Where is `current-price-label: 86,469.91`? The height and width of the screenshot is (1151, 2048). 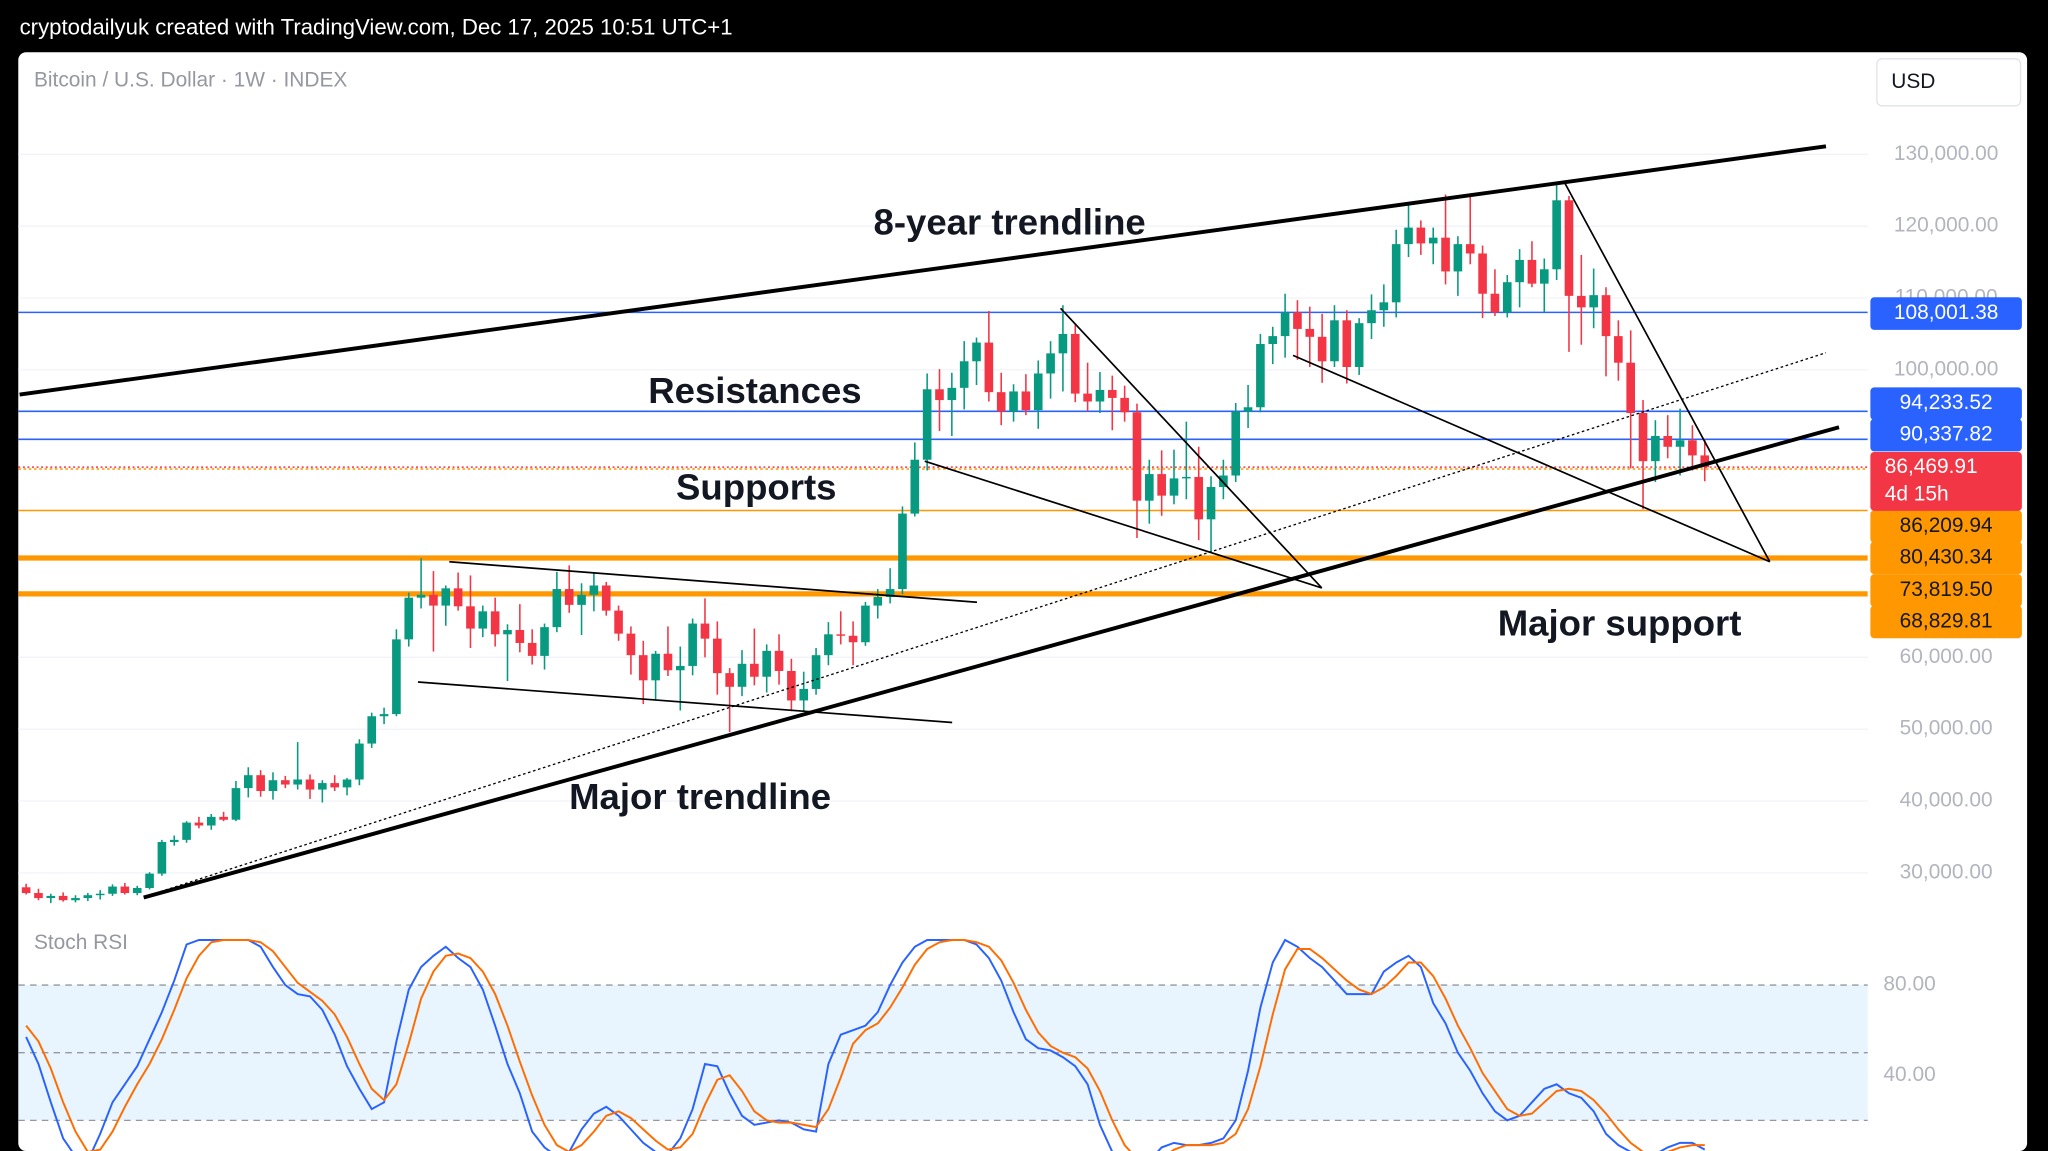
current-price-label: 86,469.91 is located at coordinates (1931, 466).